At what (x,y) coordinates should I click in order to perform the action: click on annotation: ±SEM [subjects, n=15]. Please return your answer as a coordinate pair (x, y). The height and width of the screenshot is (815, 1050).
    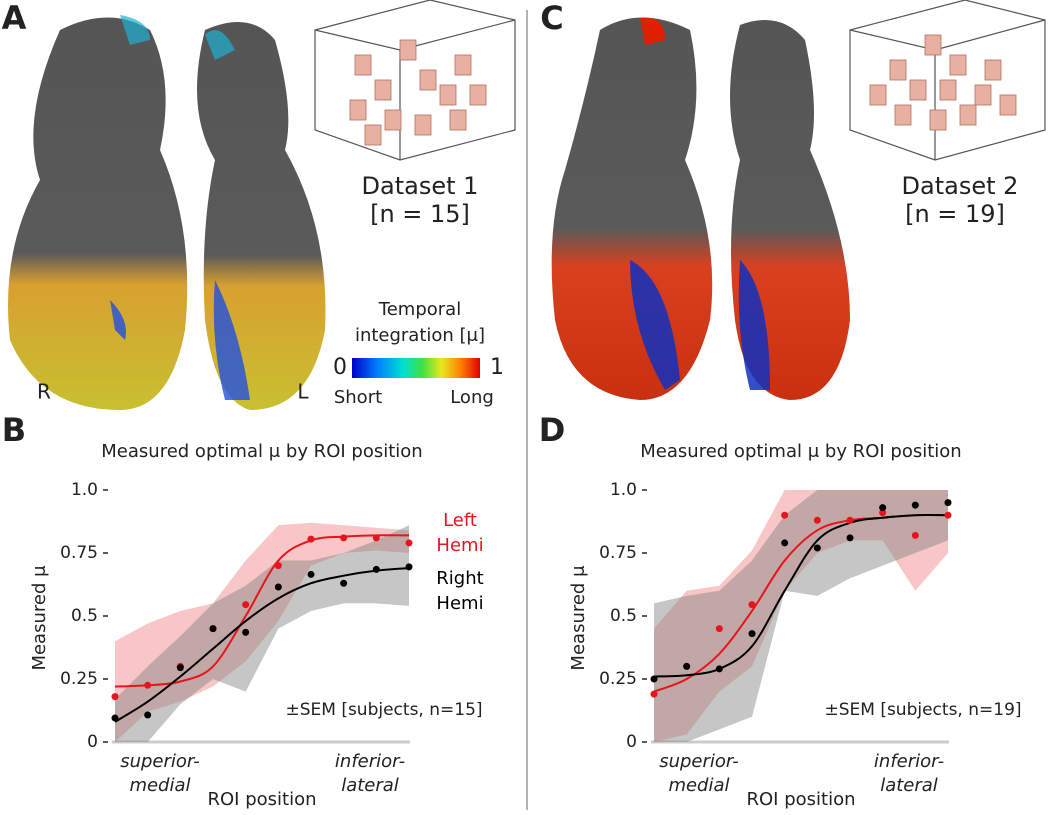
    Looking at the image, I should click on (383, 710).